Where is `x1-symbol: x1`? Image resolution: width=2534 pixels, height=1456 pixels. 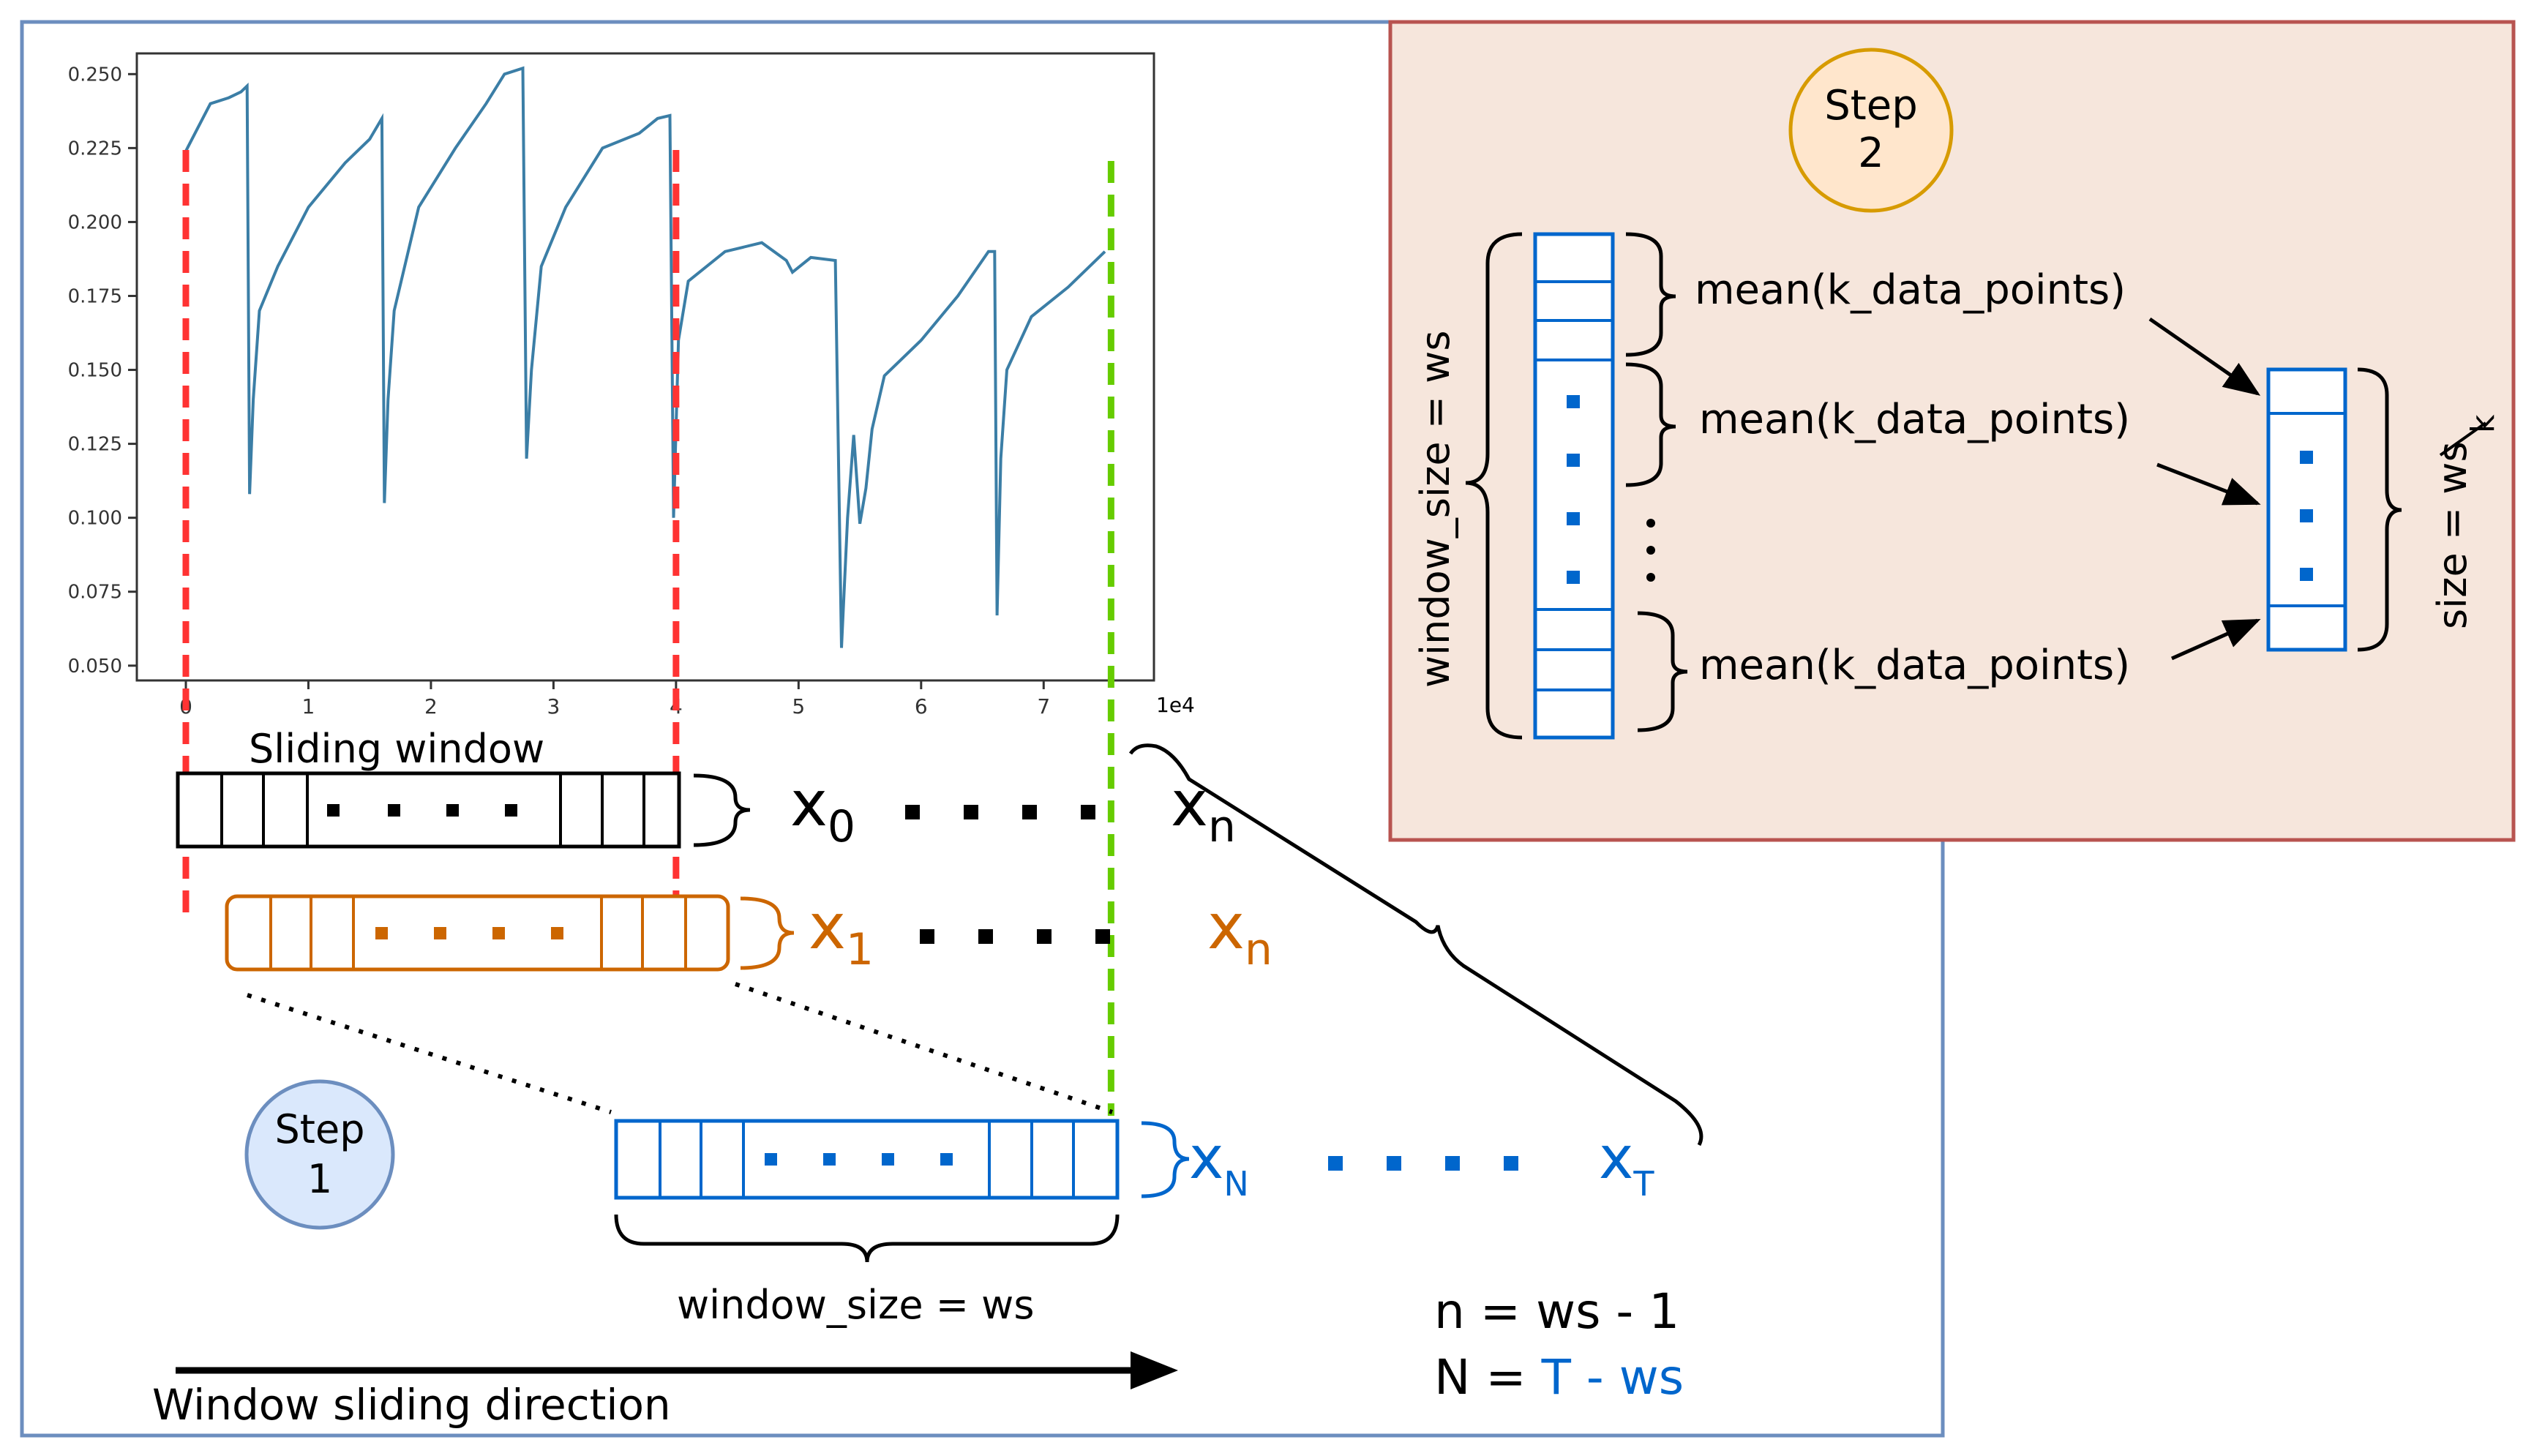
x1-symbol: x1 is located at coordinates (841, 932).